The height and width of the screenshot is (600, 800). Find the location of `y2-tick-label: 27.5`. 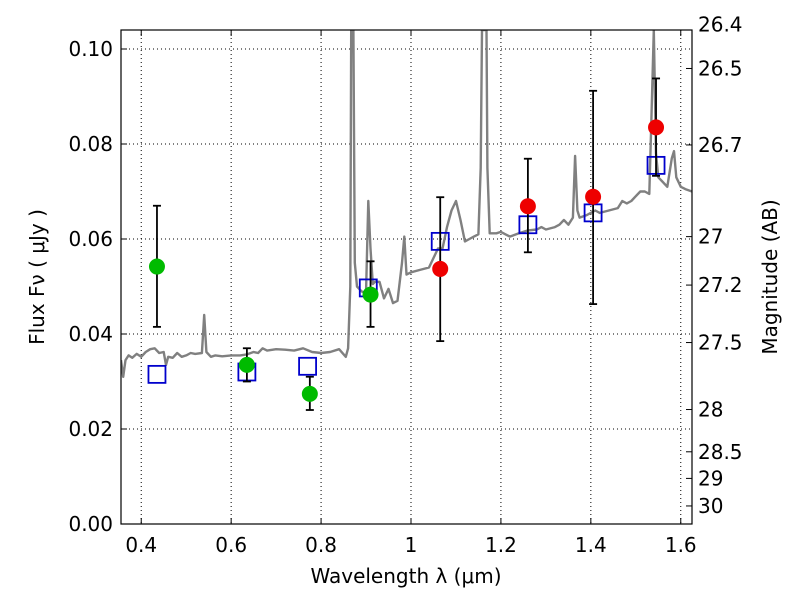

y2-tick-label: 27.5 is located at coordinates (720, 343).